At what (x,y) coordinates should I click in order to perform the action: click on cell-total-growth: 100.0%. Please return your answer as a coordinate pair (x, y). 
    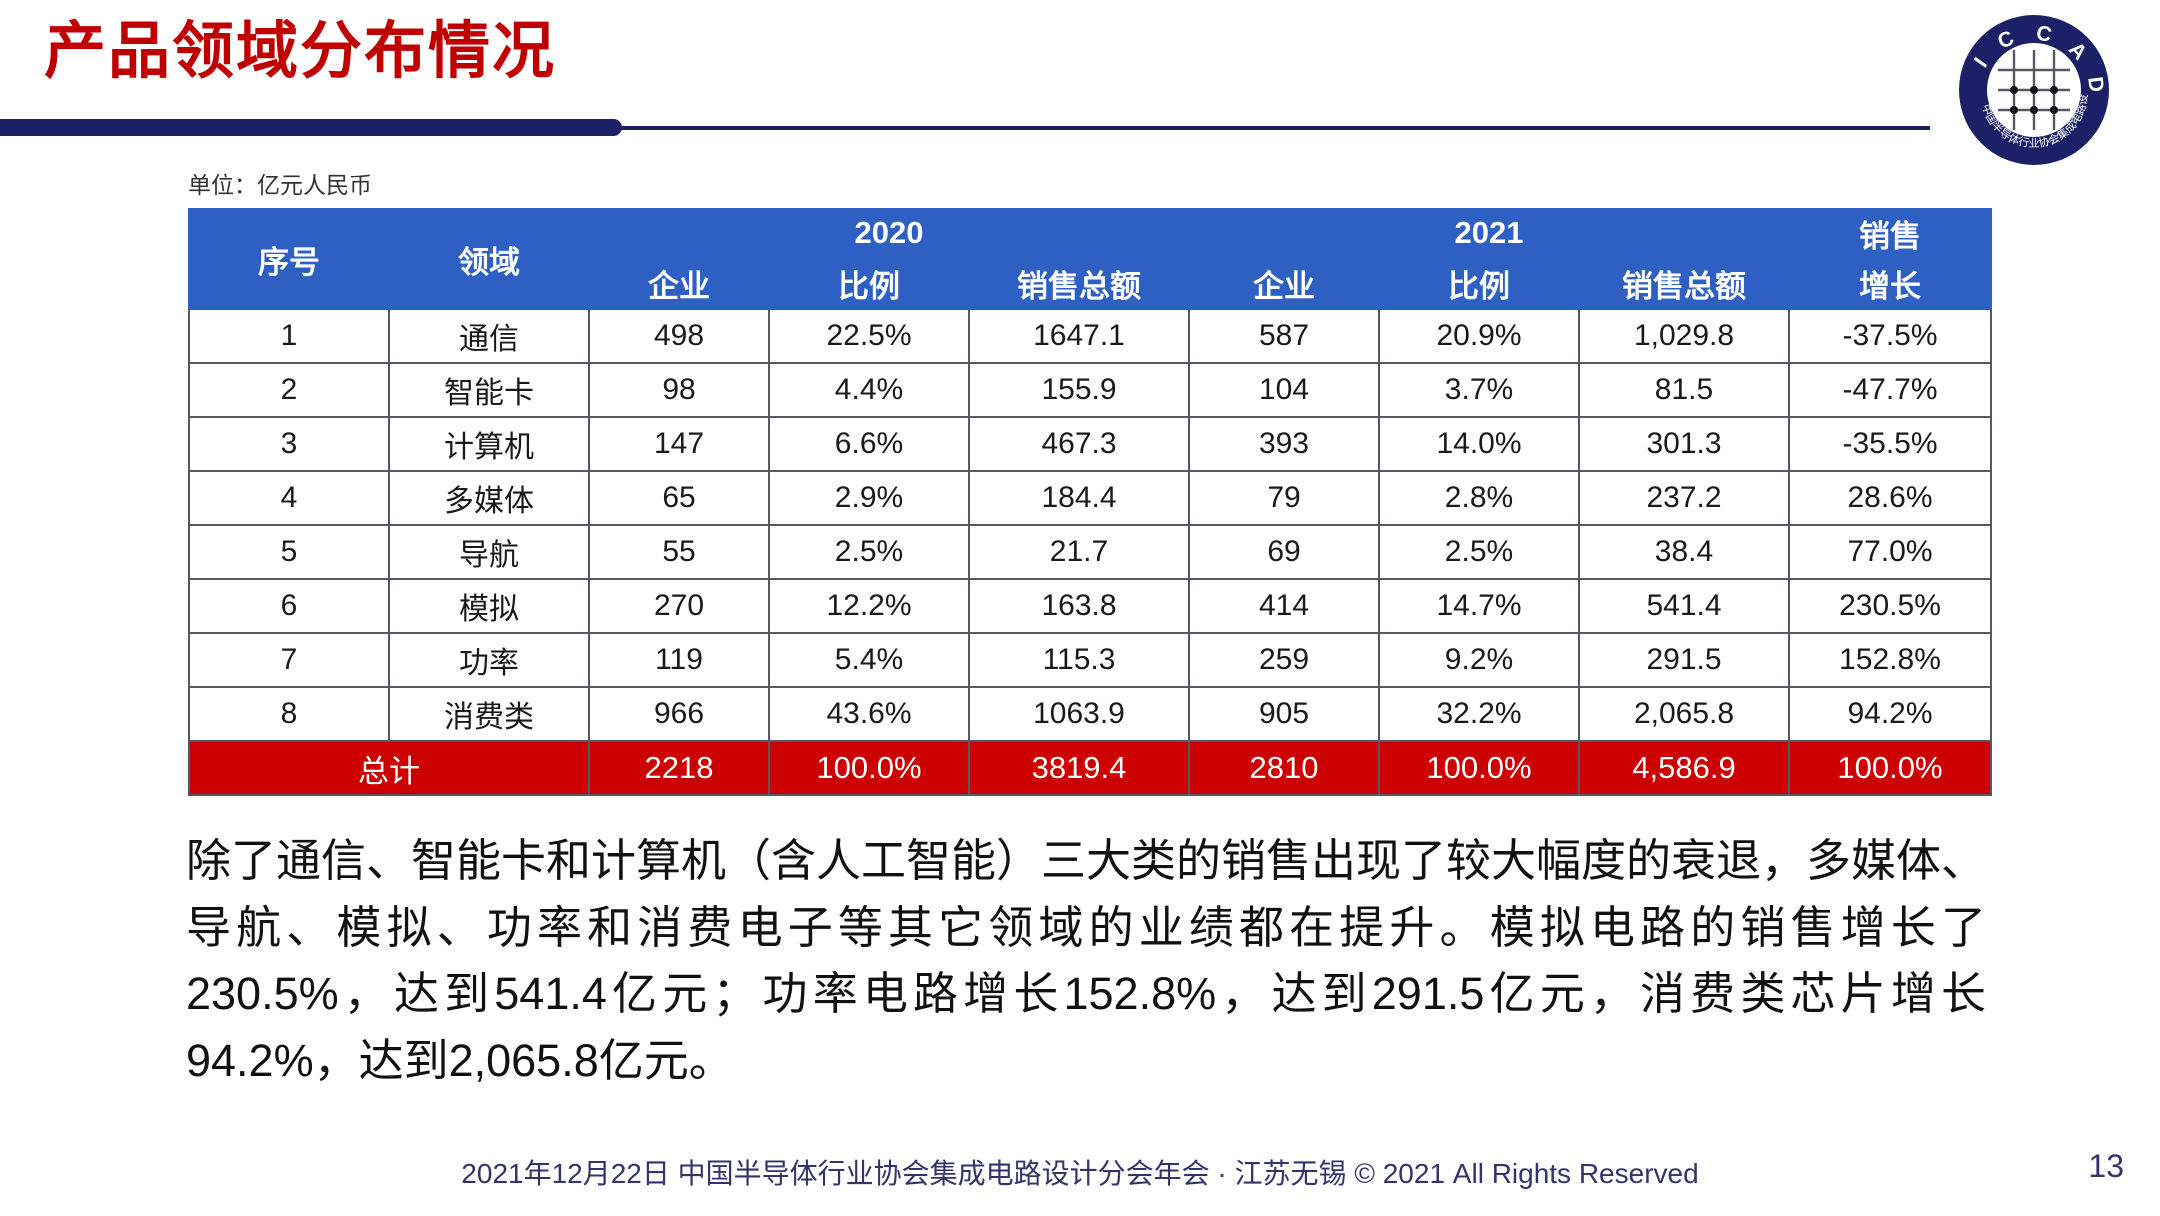
    Looking at the image, I should click on (1890, 768).